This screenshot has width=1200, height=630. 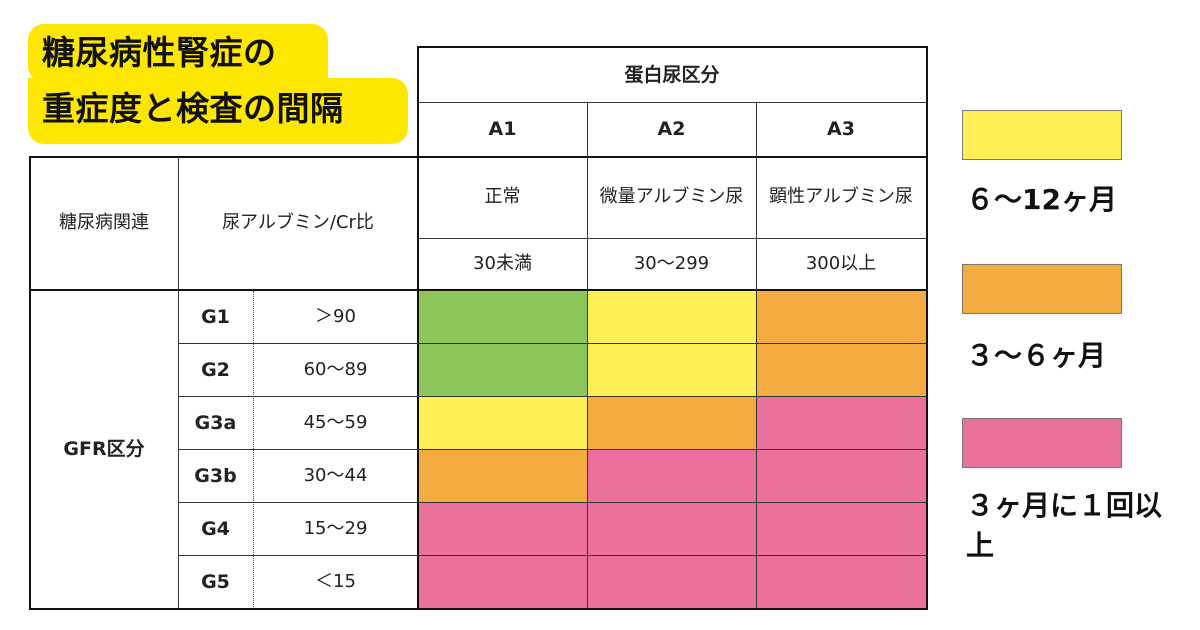 I want to click on risk-cell-g5-a2, so click(x=671, y=581).